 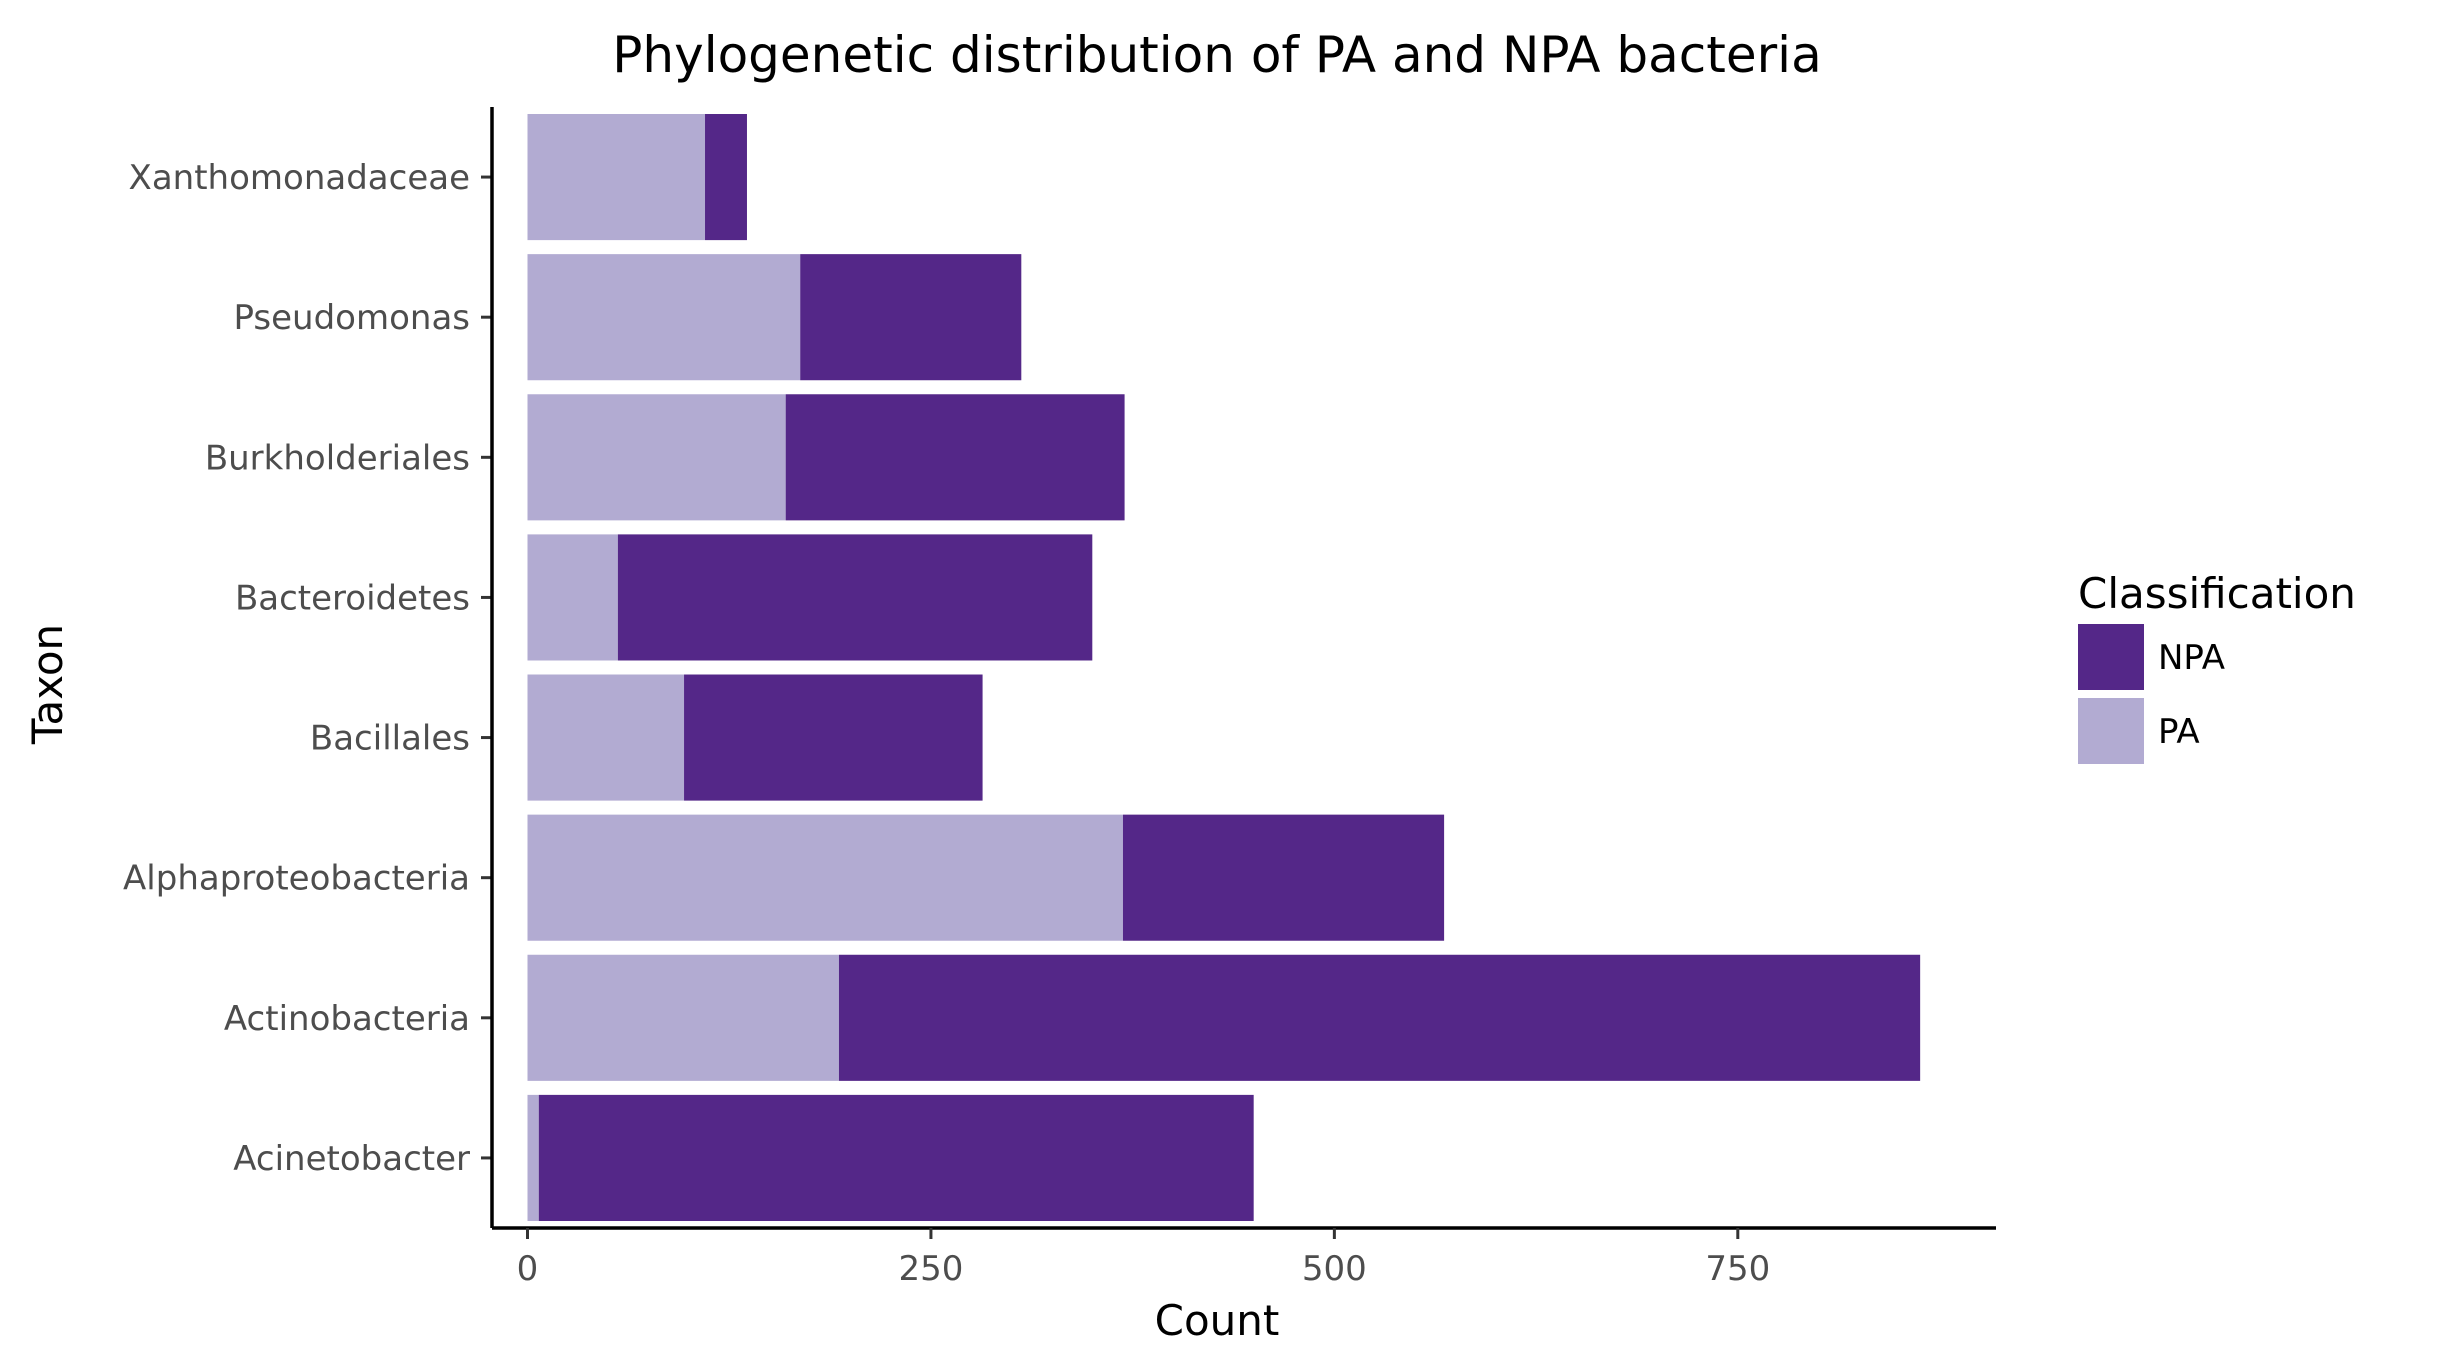 What do you see at coordinates (855, 597) in the screenshot?
I see `bar-bacteroidetes-npa` at bounding box center [855, 597].